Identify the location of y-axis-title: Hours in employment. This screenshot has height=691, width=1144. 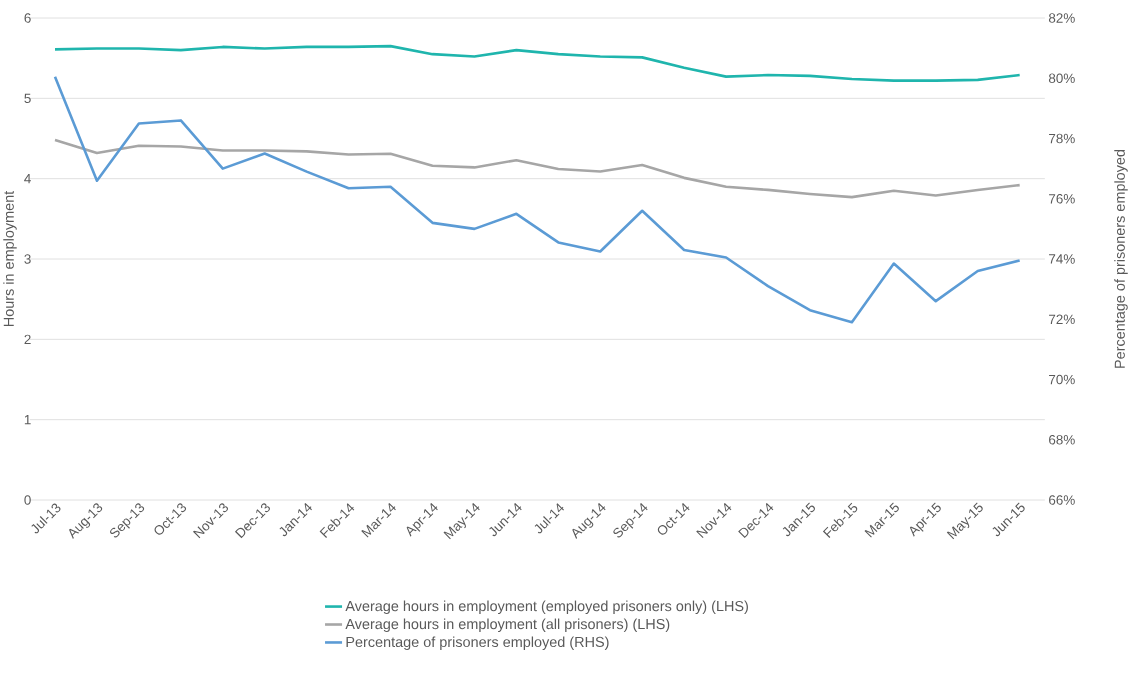
(10, 258).